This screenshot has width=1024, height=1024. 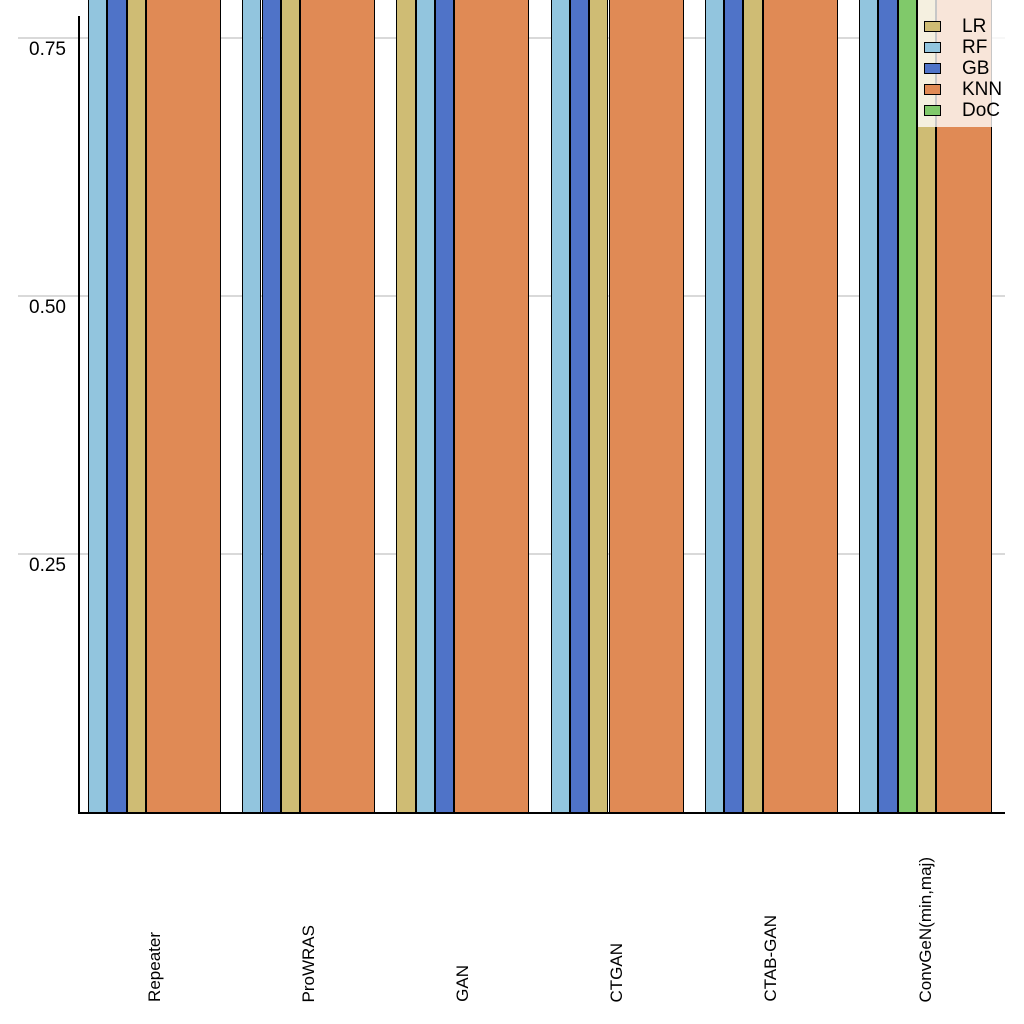 I want to click on legend-swatch-knn, so click(x=932, y=89).